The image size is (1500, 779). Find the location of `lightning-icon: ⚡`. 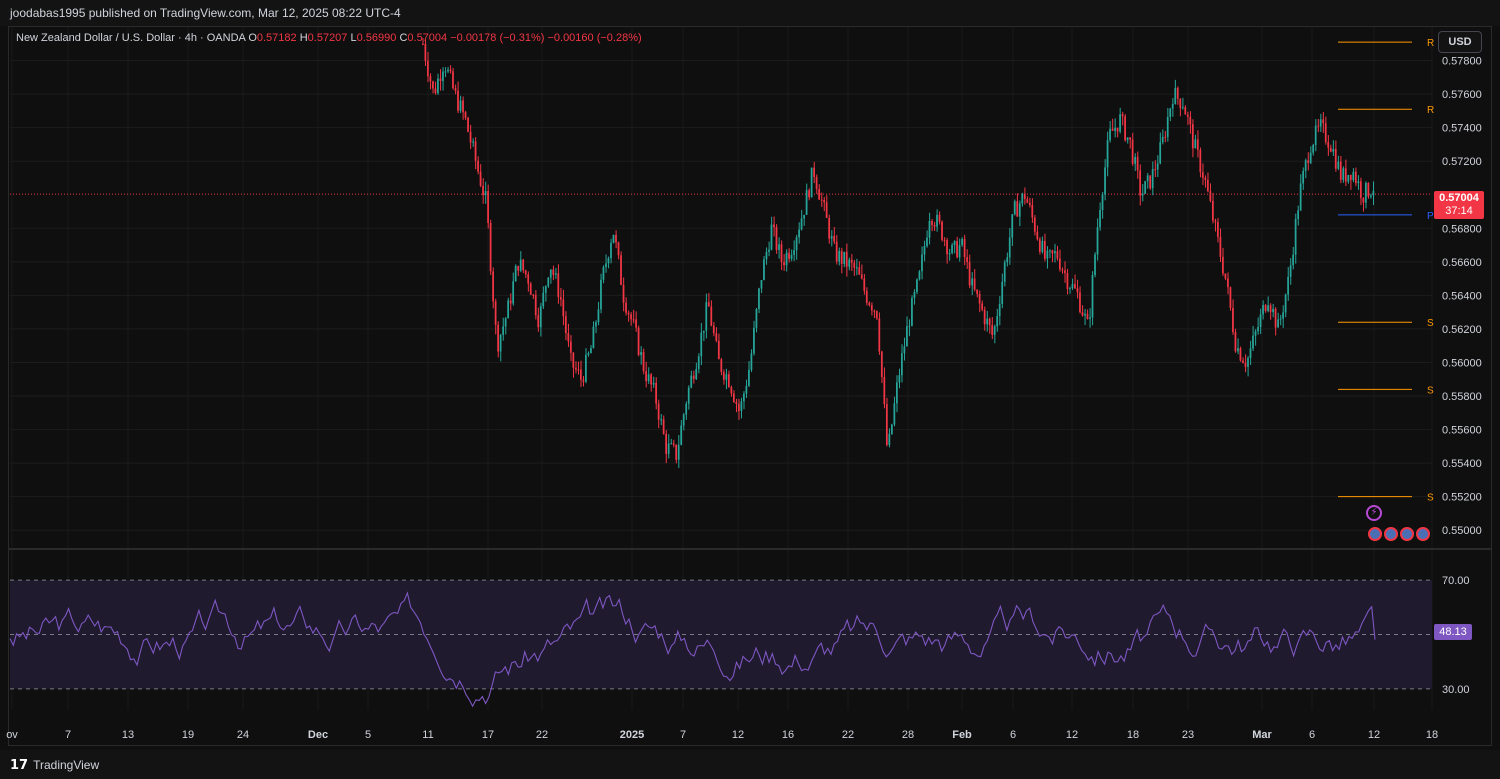

lightning-icon: ⚡ is located at coordinates (1374, 513).